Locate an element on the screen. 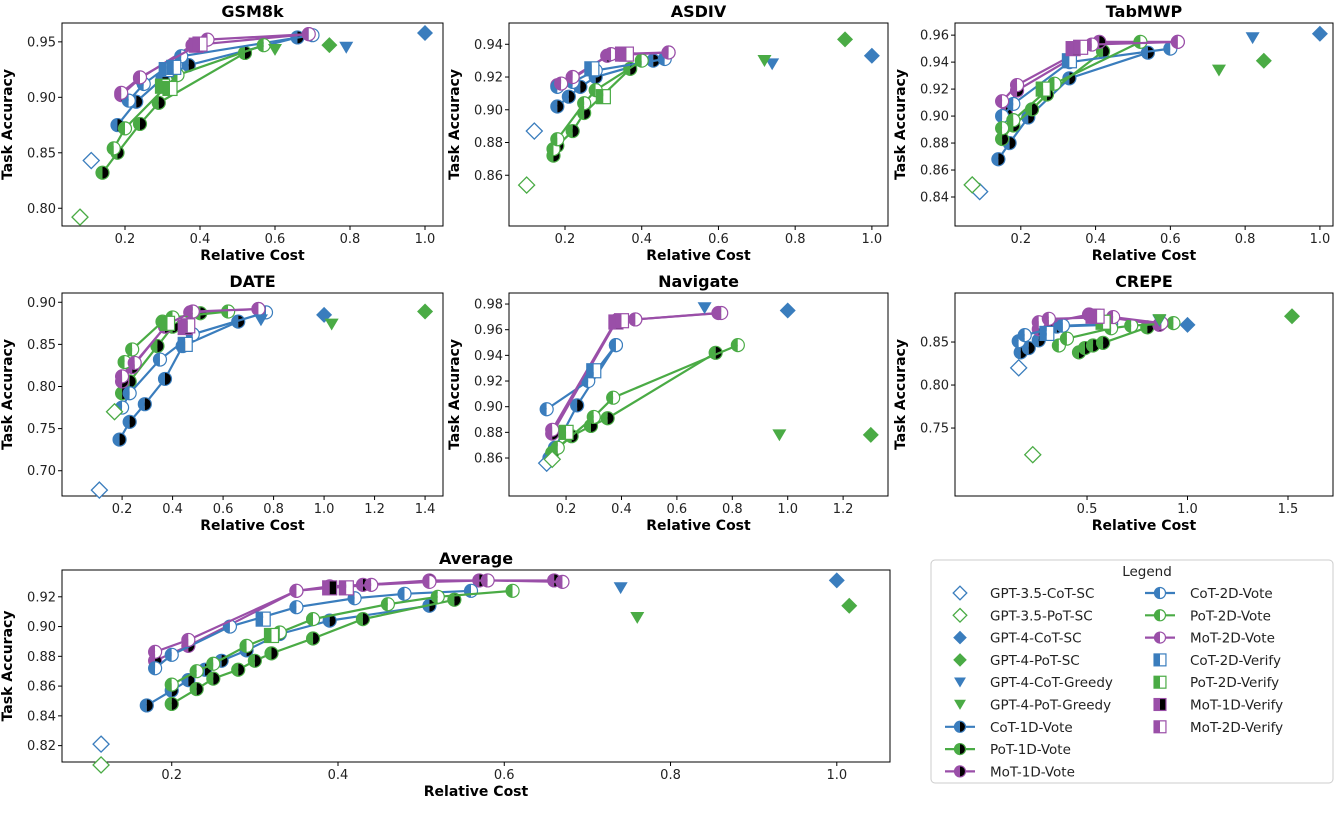 This screenshot has width=1341, height=816. y-tick-label: 0.82 is located at coordinates (41, 746).